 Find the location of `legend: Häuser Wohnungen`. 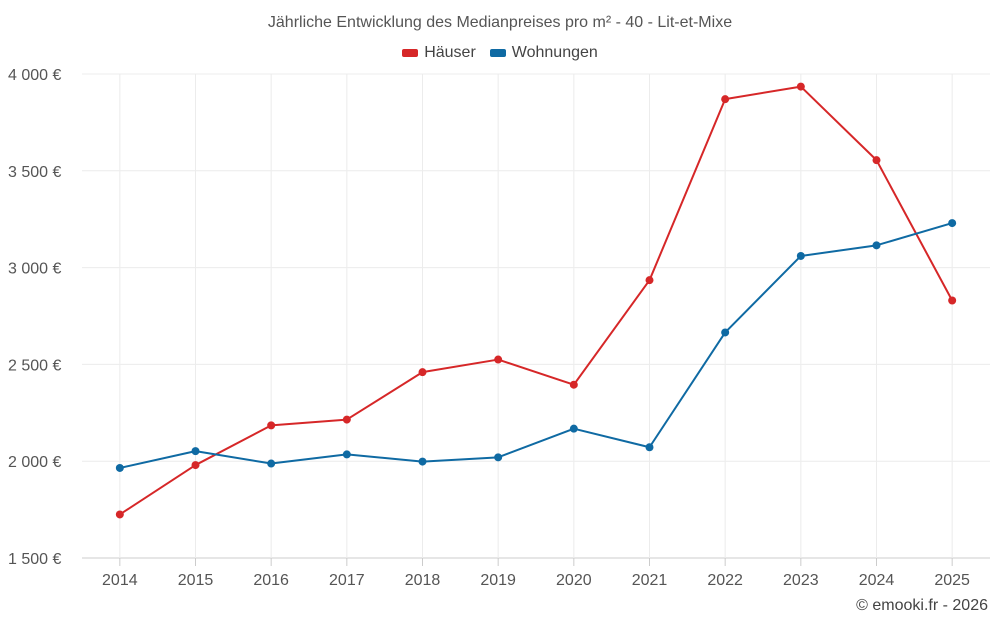

legend: Häuser Wohnungen is located at coordinates (500, 53).